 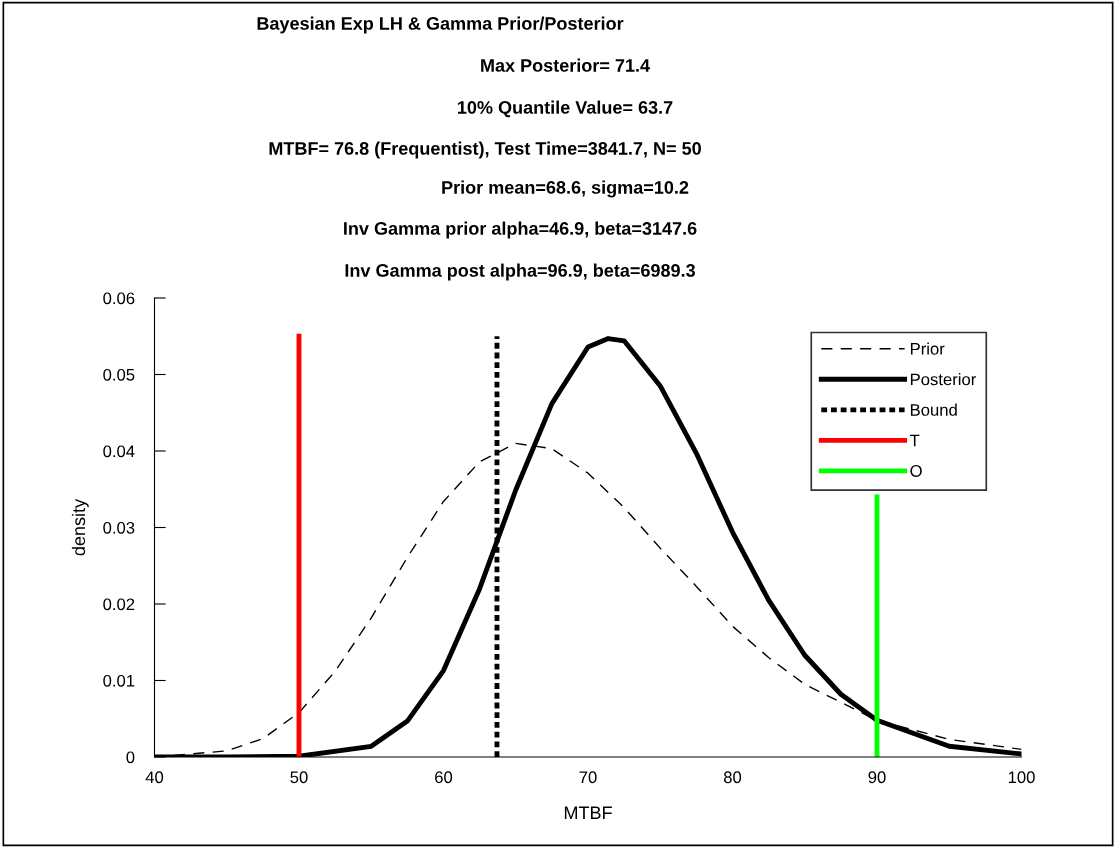 What do you see at coordinates (440, 25) in the screenshot?
I see `chart-title: Bayesian Exp LH & Gamma Prior/Posterior` at bounding box center [440, 25].